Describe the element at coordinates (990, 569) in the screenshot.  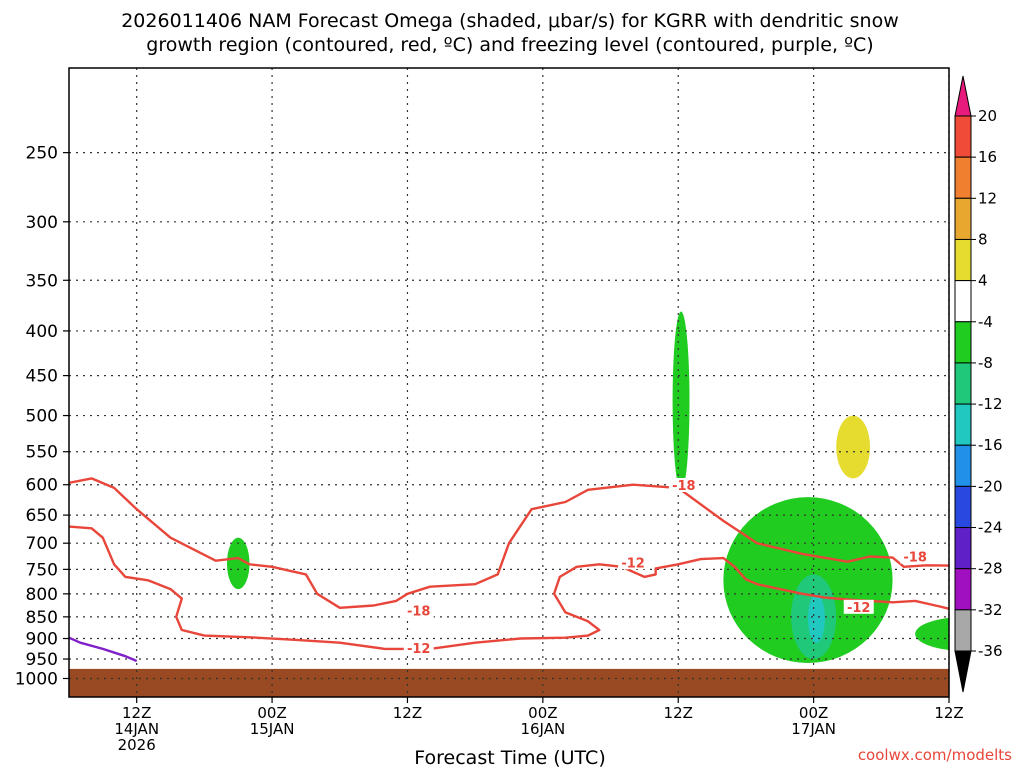
I see `colorbar-label: -28` at that location.